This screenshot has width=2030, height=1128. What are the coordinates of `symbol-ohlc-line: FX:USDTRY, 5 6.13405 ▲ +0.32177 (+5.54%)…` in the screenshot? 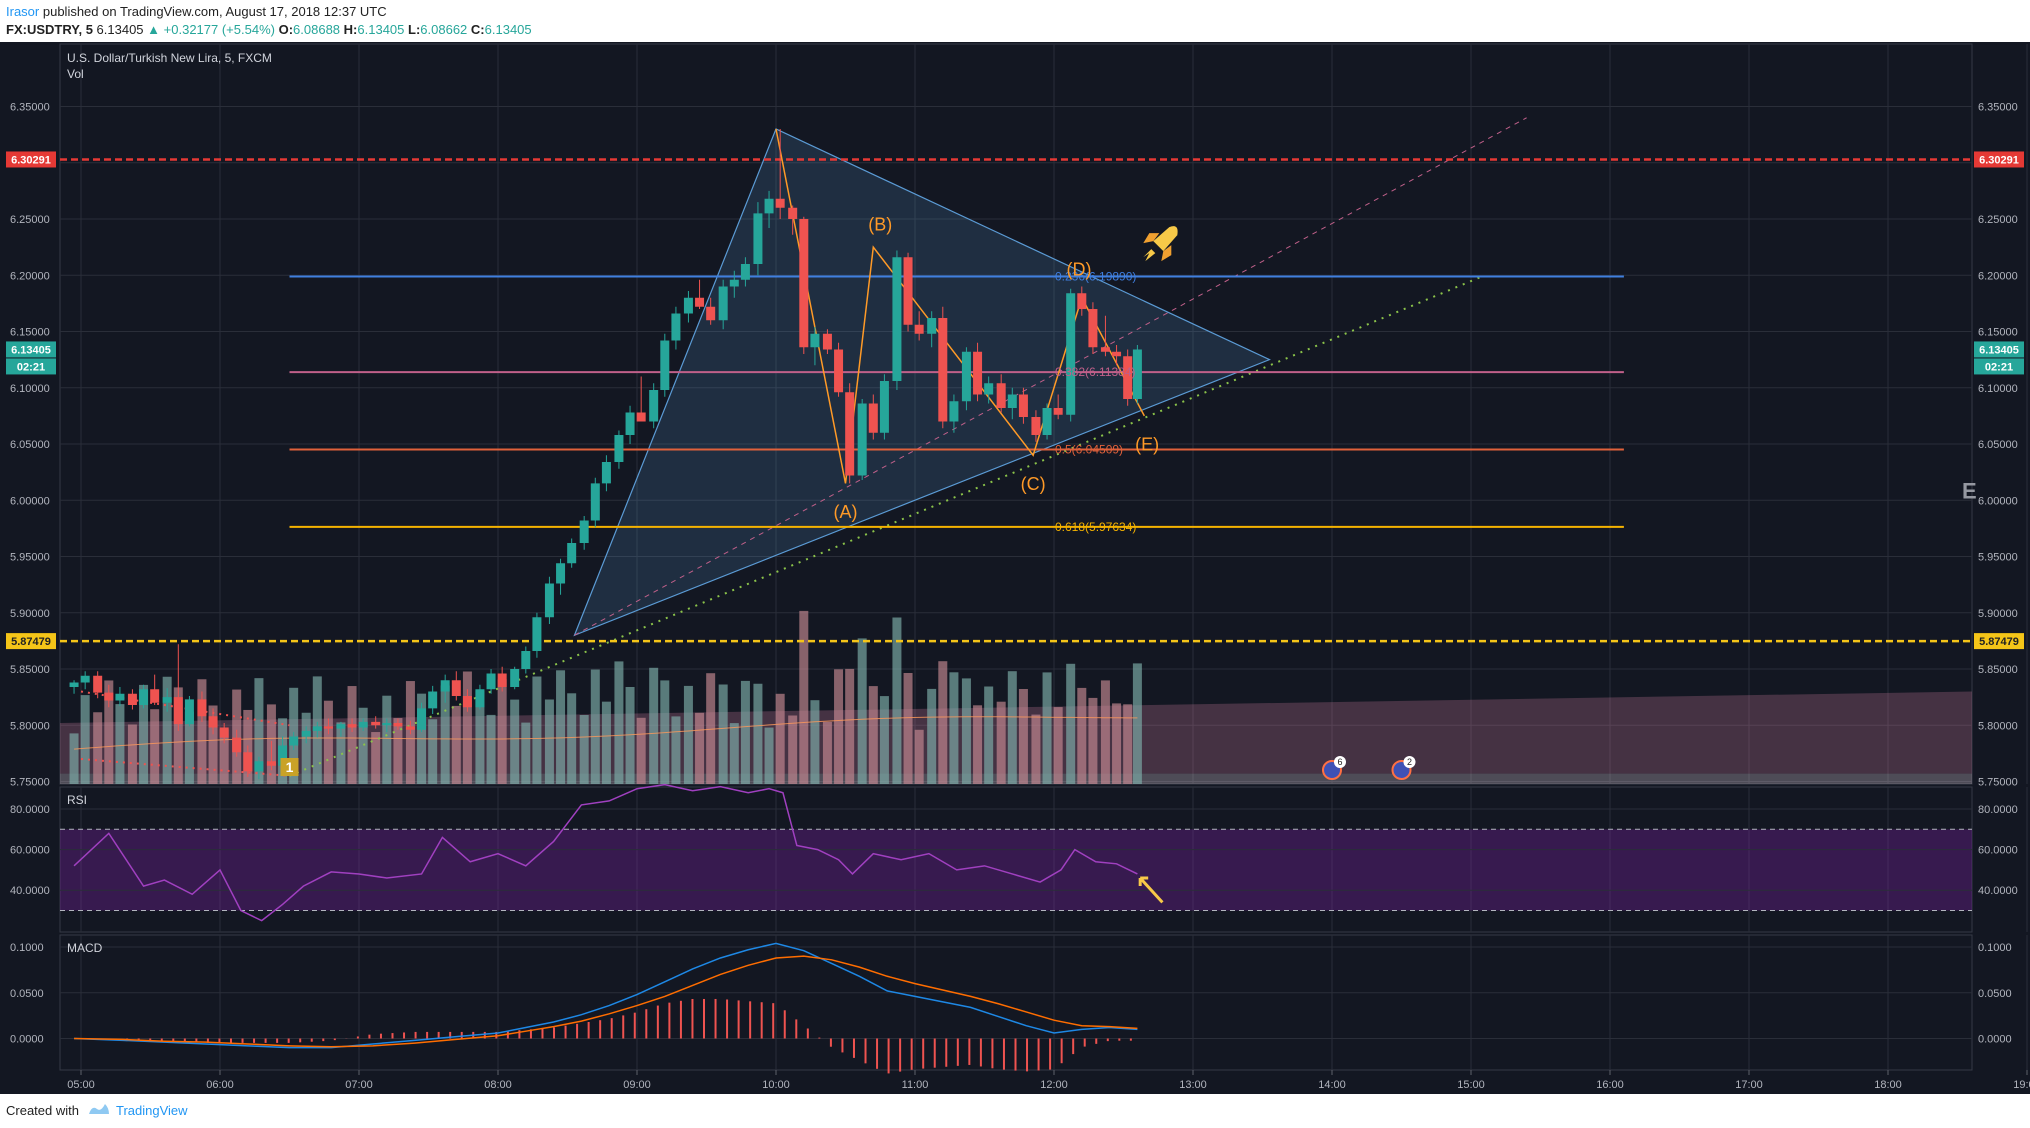 It's located at (269, 29).